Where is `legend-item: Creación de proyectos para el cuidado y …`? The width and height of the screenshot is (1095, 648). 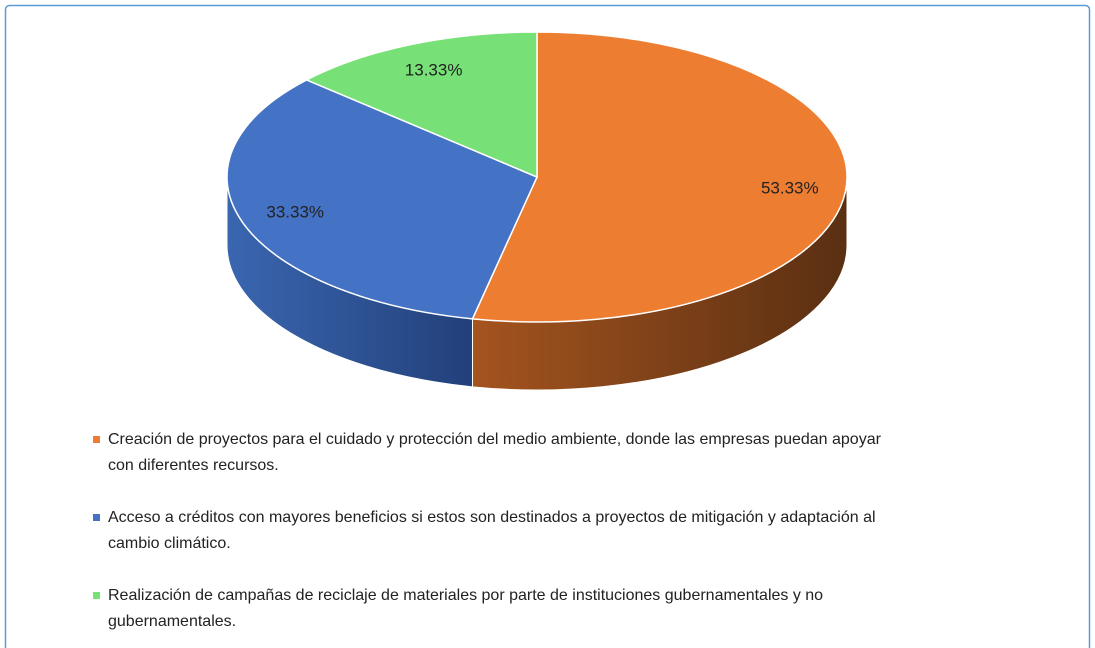 legend-item: Creación de proyectos para el cuidado y … is located at coordinates (493, 453).